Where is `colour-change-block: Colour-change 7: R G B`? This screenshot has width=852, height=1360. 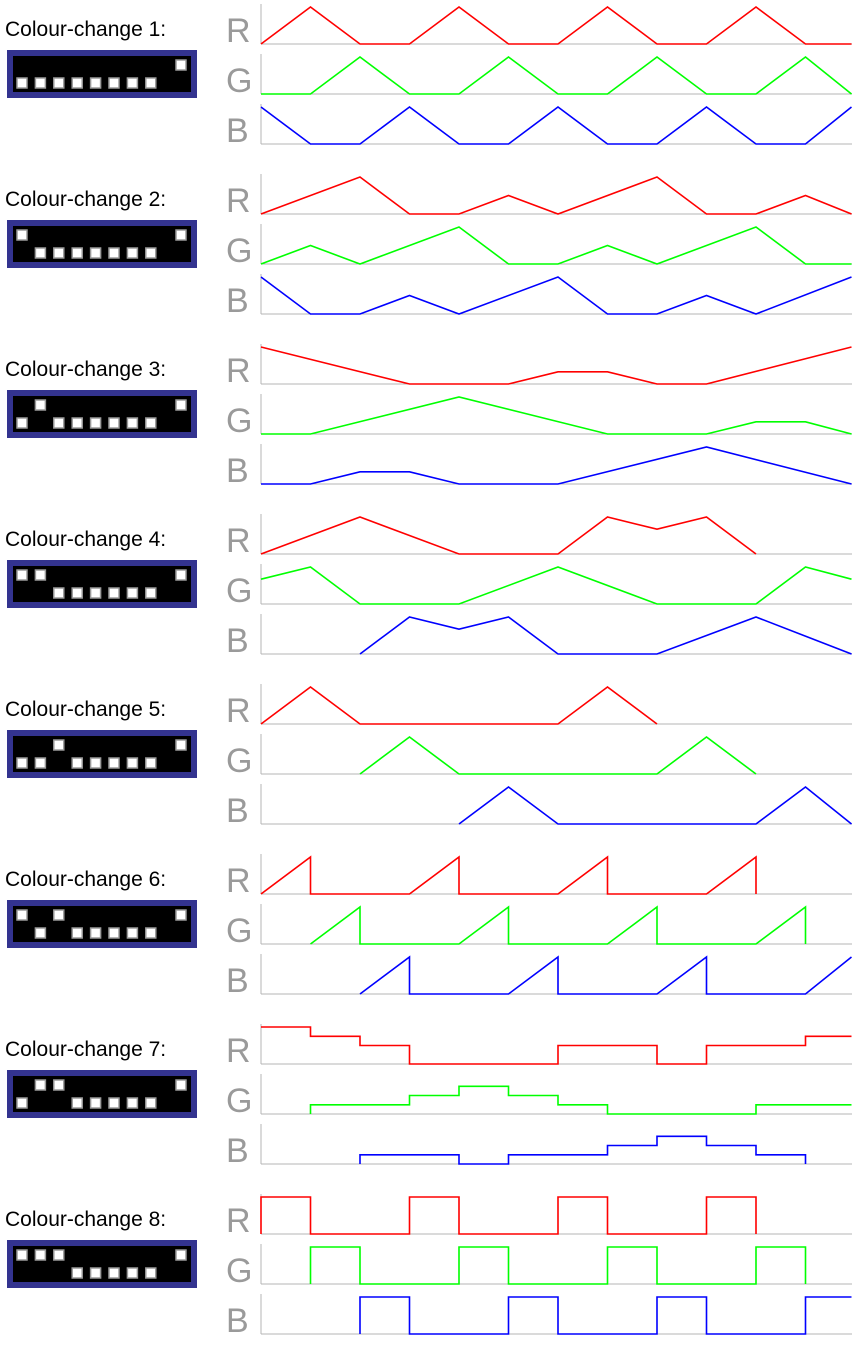
colour-change-block: Colour-change 7: R G B is located at coordinates (426, 1105).